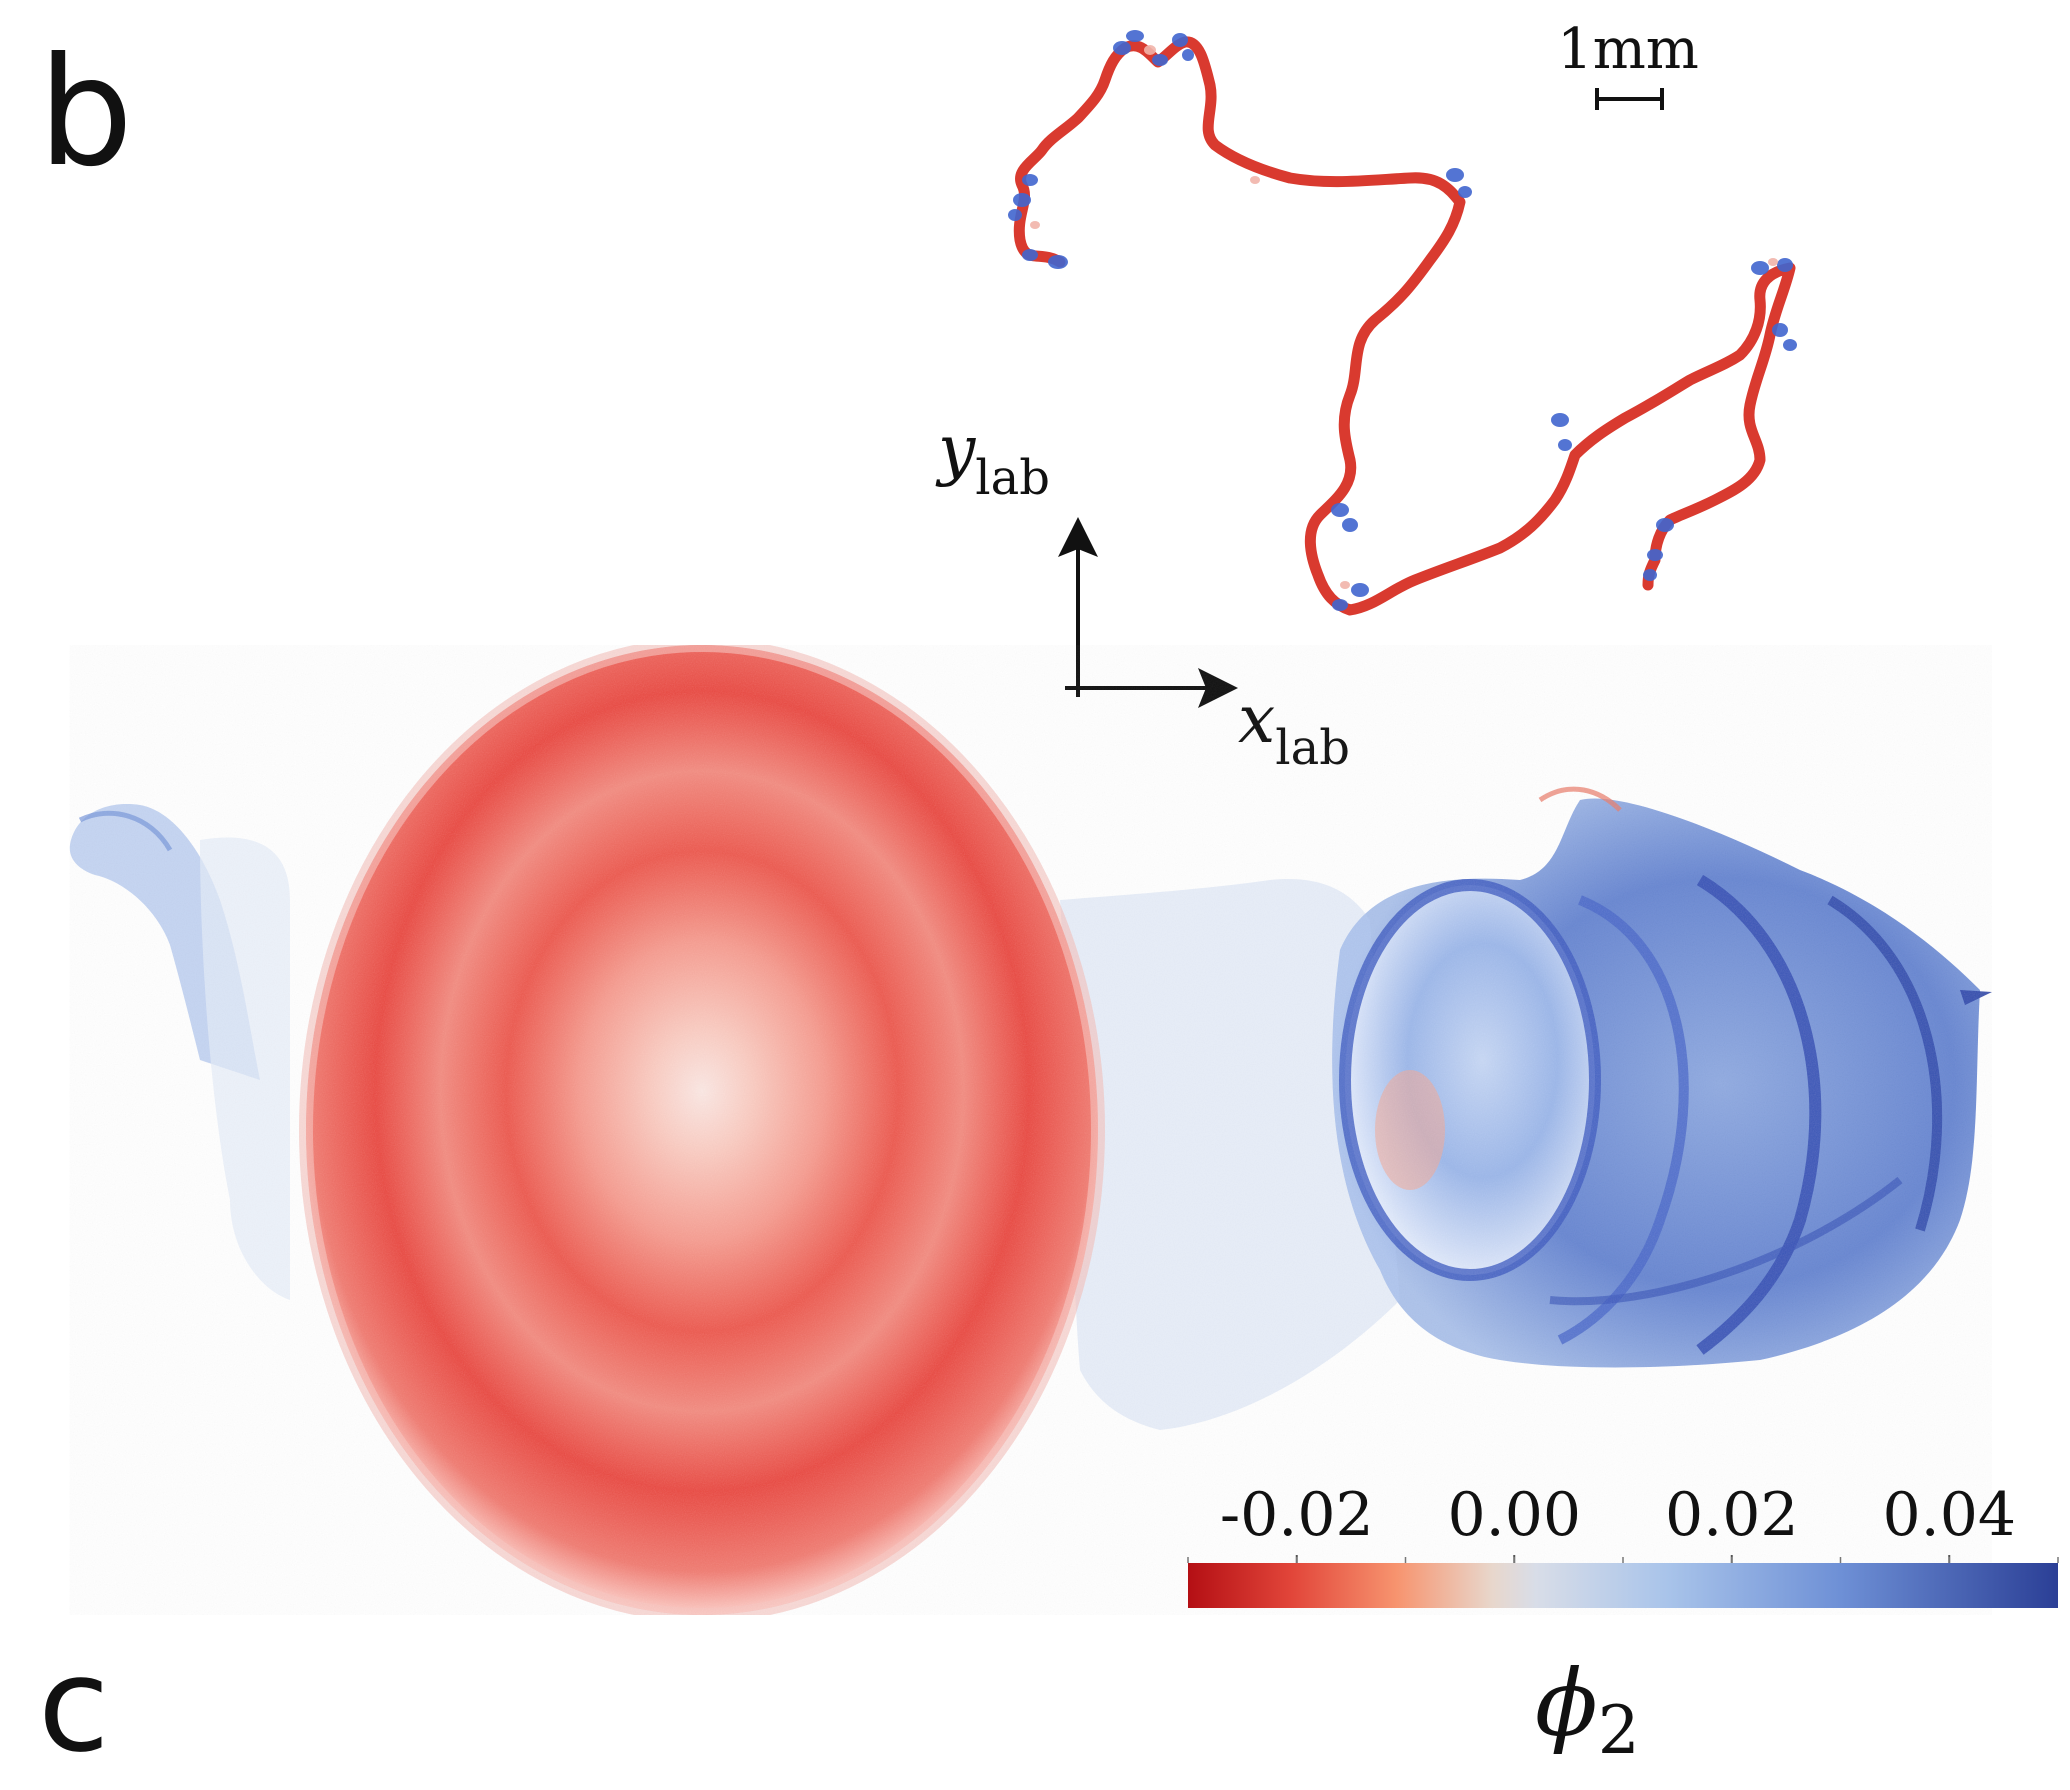  What do you see at coordinates (1628, 49) in the screenshot?
I see `scale-bar-label: 1mm` at bounding box center [1628, 49].